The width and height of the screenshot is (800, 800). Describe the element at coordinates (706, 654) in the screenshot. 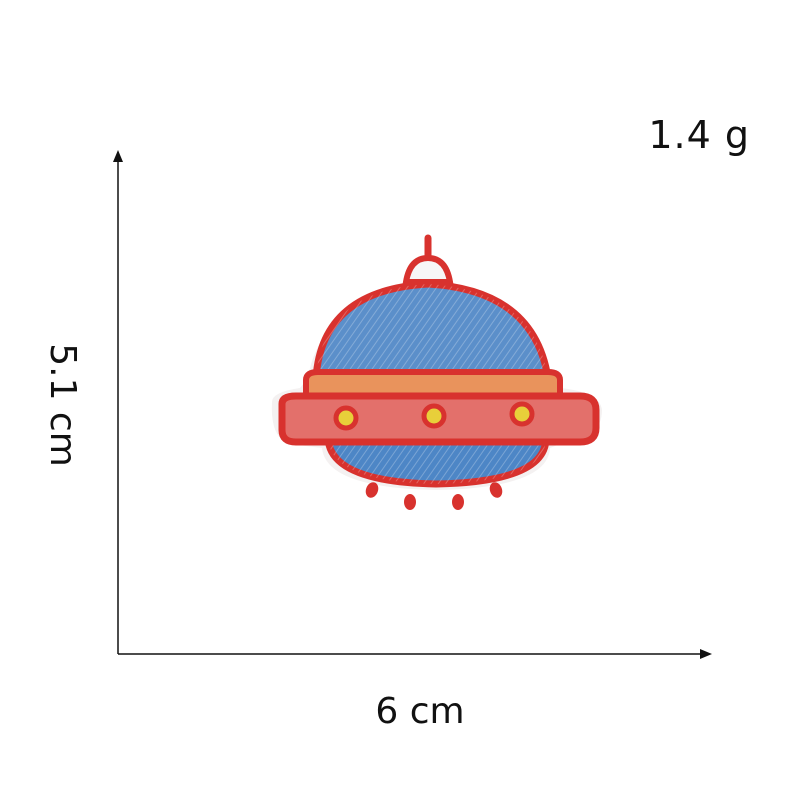

I see `width-axis-arrow` at that location.